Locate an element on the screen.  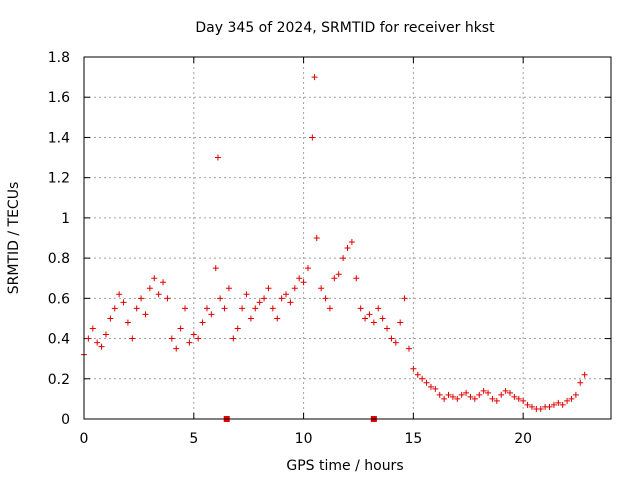
y-tick-label: 0.4 is located at coordinates (59, 340).